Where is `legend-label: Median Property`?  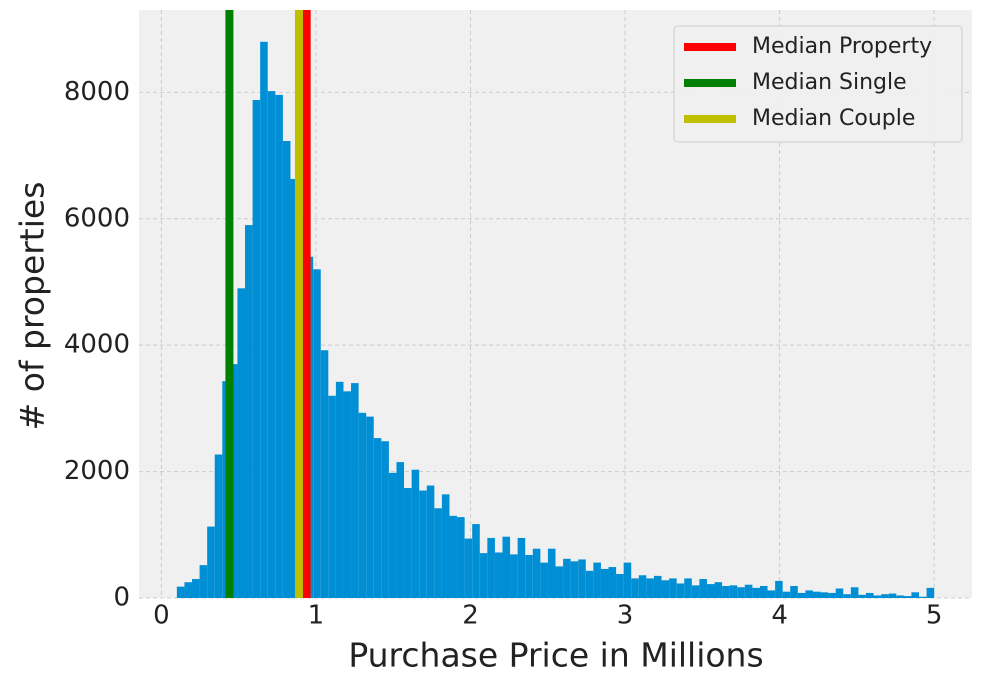
legend-label: Median Property is located at coordinates (842, 46).